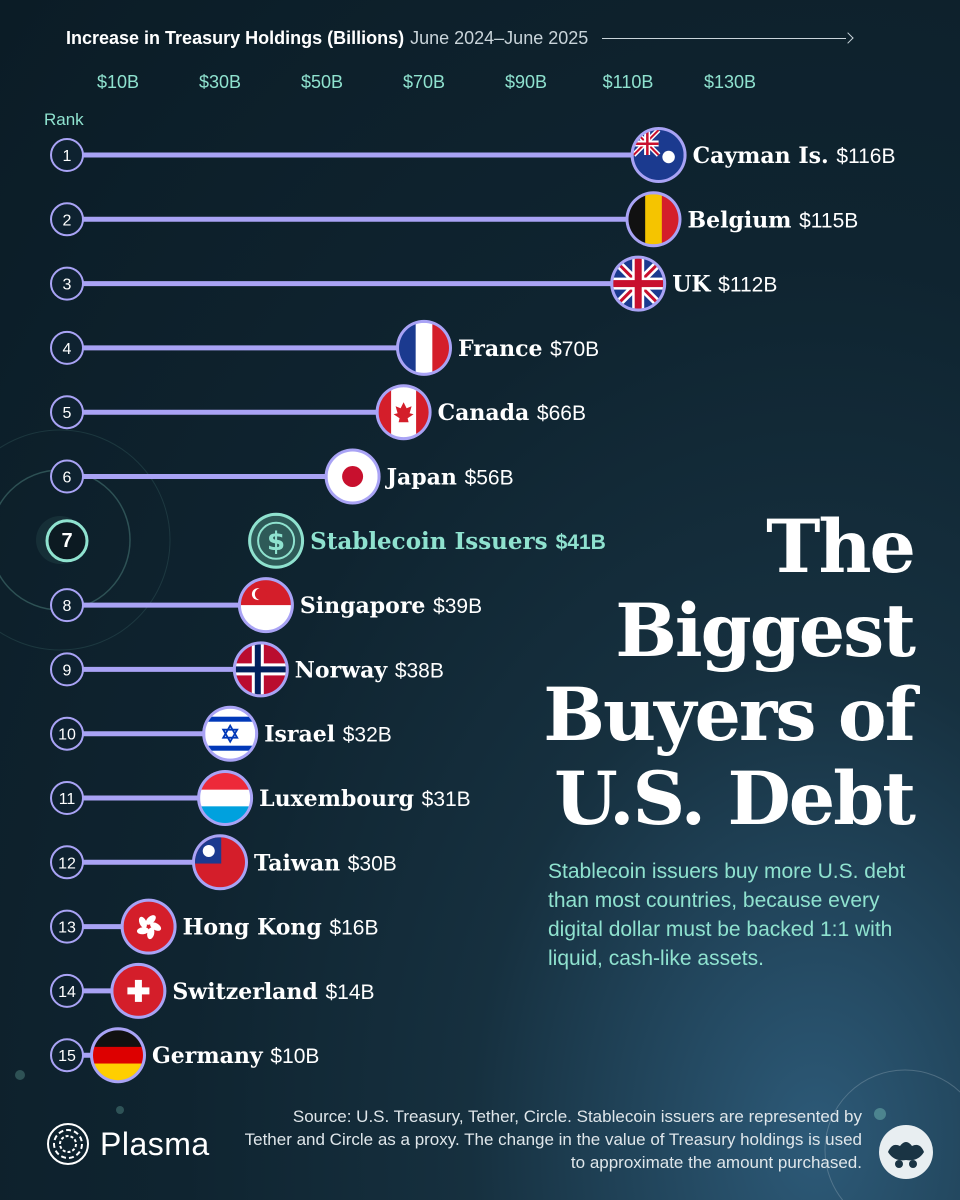 The height and width of the screenshot is (1200, 960). What do you see at coordinates (260, 669) in the screenshot?
I see `norway-flag-icon` at bounding box center [260, 669].